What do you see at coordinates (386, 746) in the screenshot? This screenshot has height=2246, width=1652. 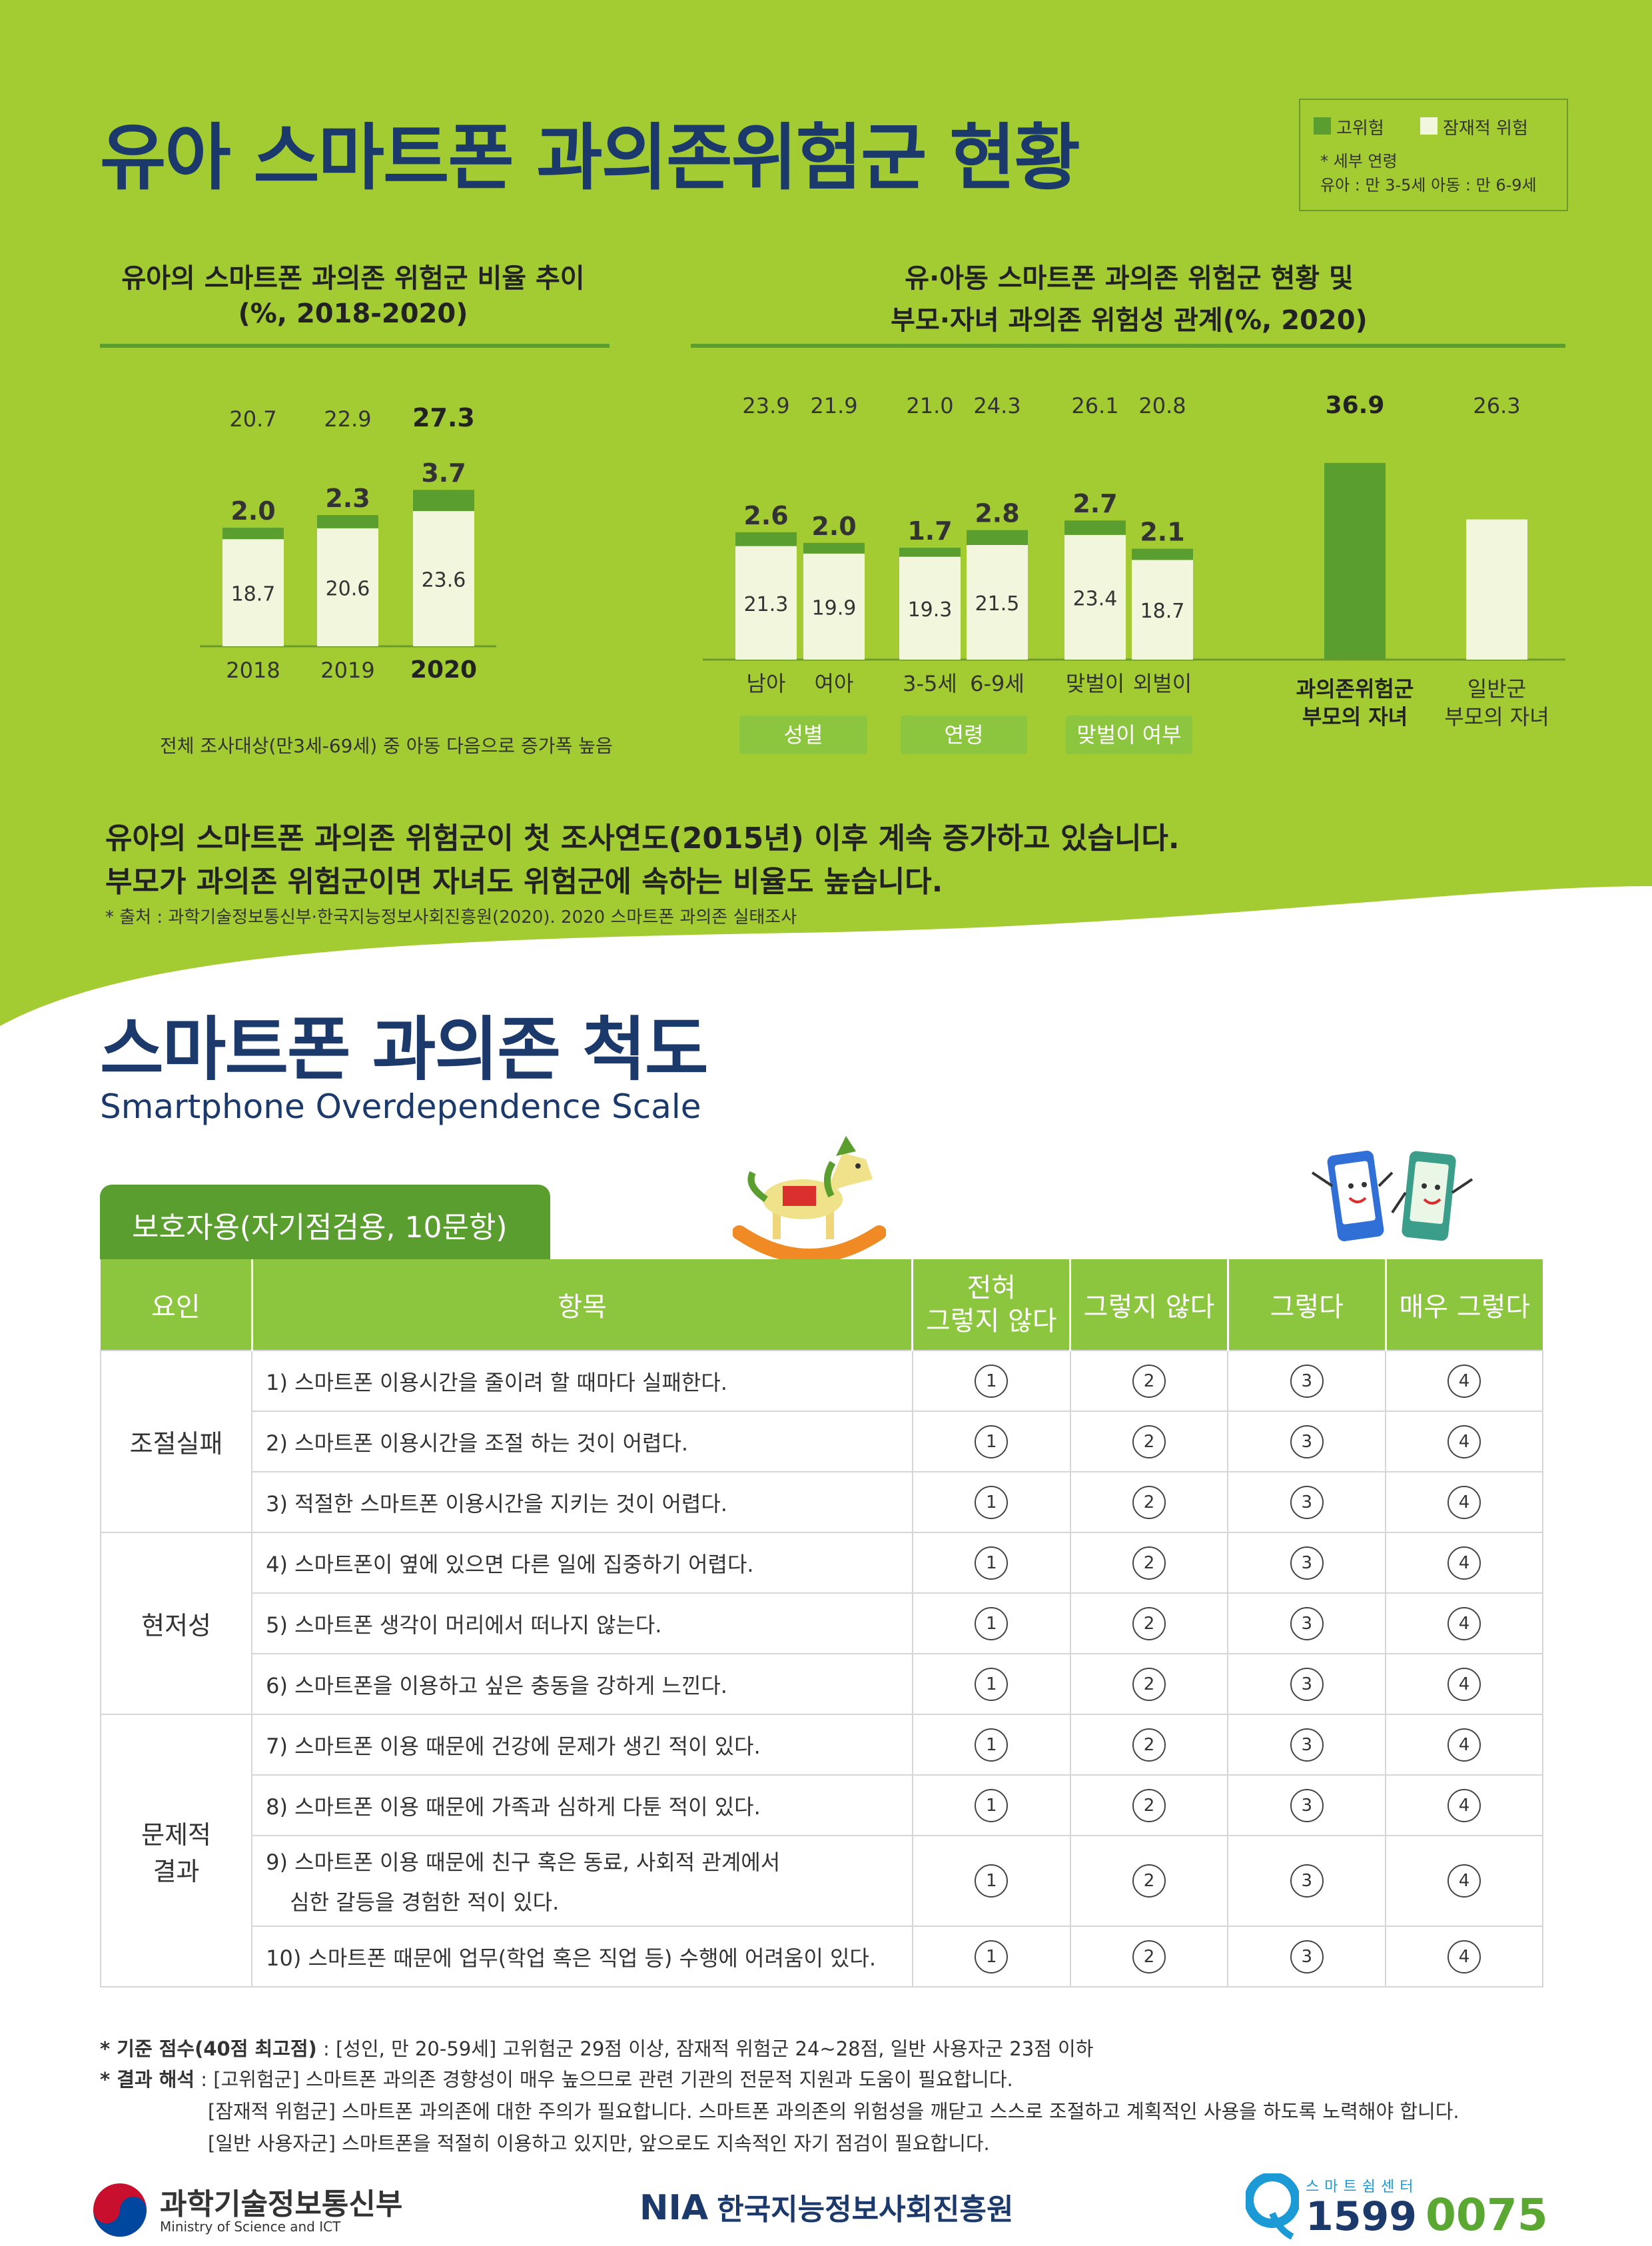 I see `left-chart-note: 전체 조사대상(만3세-69세) 중 아동 다음으로 증가폭 높음` at bounding box center [386, 746].